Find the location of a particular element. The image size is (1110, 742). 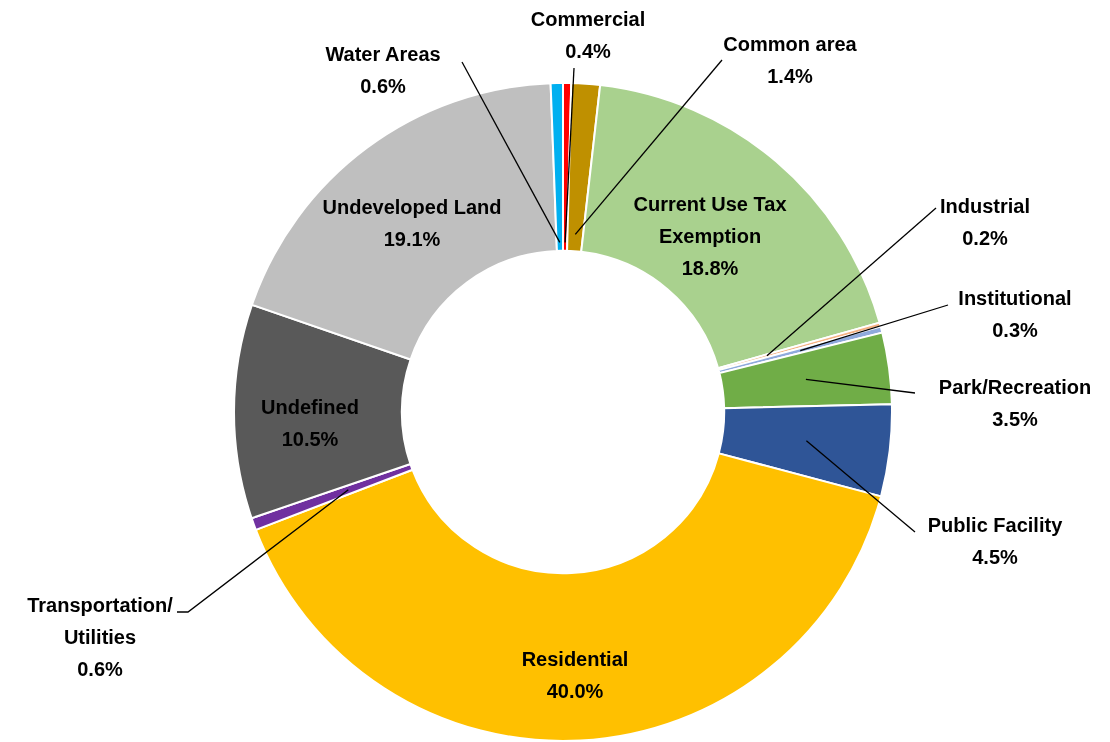

data-label: 1.4% is located at coordinates (790, 75).